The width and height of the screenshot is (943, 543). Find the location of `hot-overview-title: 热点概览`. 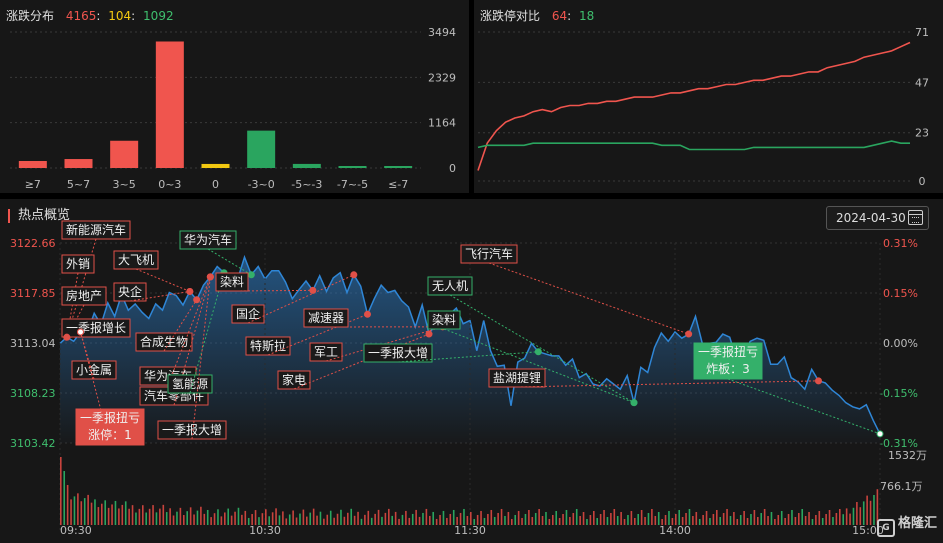

hot-overview-title: 热点概览 is located at coordinates (39, 216).